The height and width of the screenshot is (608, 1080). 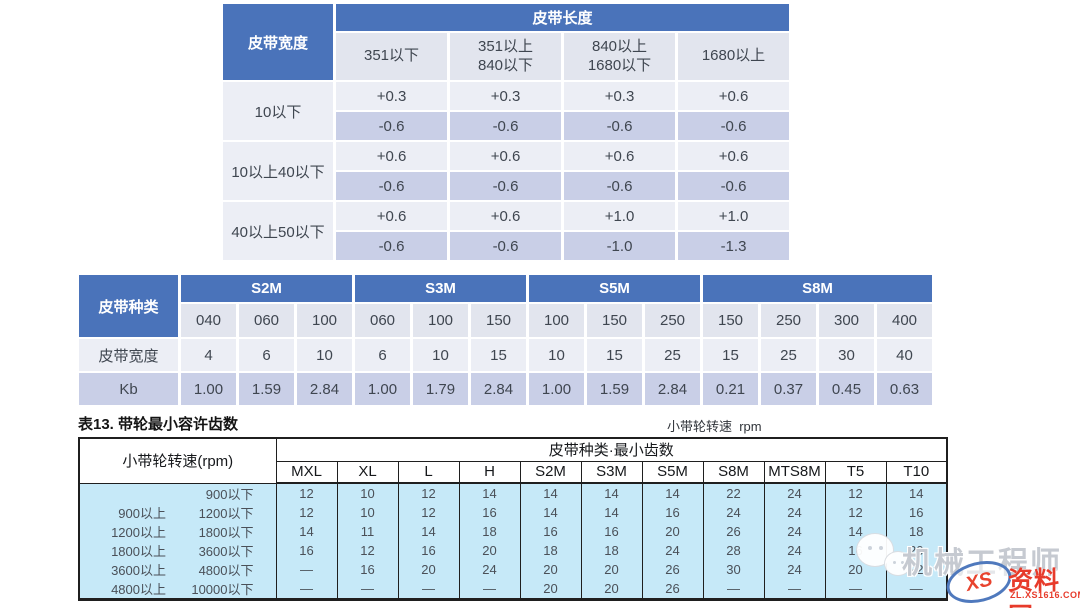 What do you see at coordinates (730, 389) in the screenshot?
I see `kb-cell: 0.21` at bounding box center [730, 389].